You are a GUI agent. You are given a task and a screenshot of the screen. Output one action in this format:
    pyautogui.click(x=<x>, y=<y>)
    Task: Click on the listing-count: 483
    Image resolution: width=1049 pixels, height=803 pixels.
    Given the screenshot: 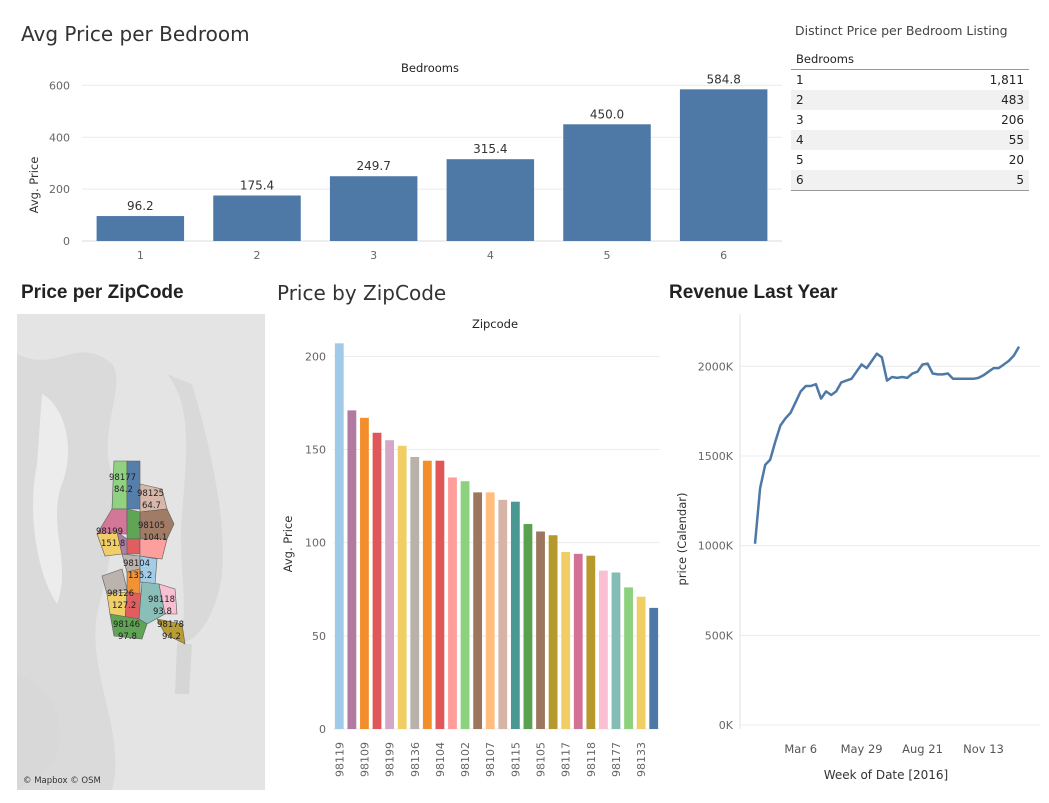 What is the action you would take?
    pyautogui.click(x=1012, y=100)
    